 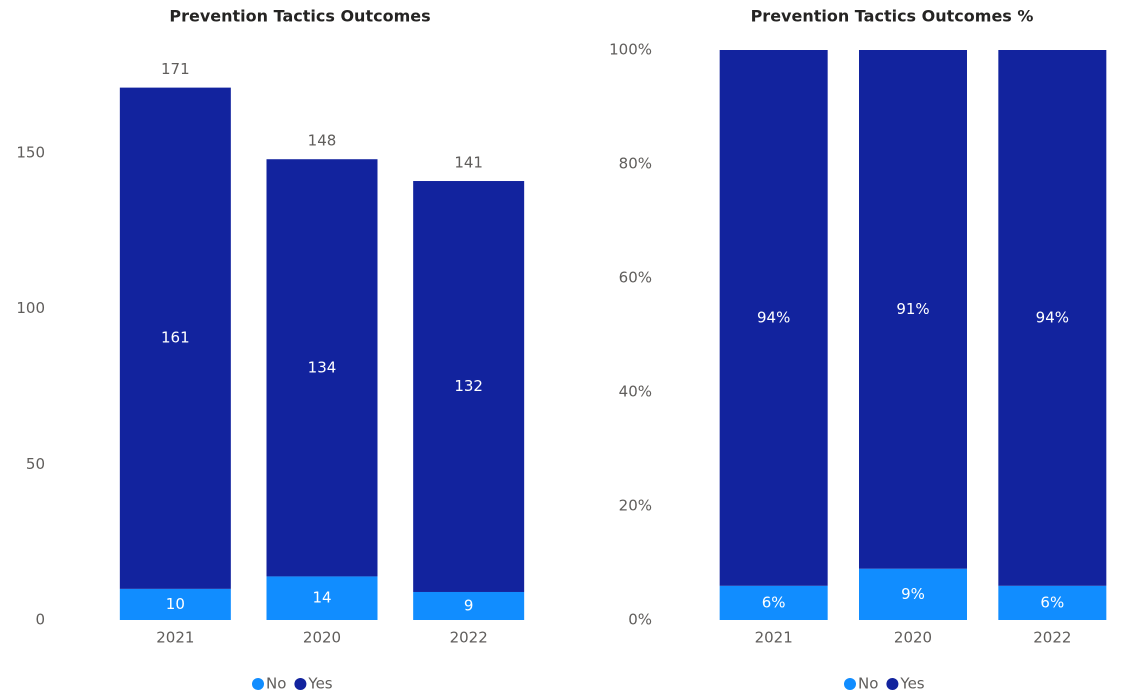 What do you see at coordinates (892, 16) in the screenshot?
I see `chart-title: Prevention Tactics Outcomes %` at bounding box center [892, 16].